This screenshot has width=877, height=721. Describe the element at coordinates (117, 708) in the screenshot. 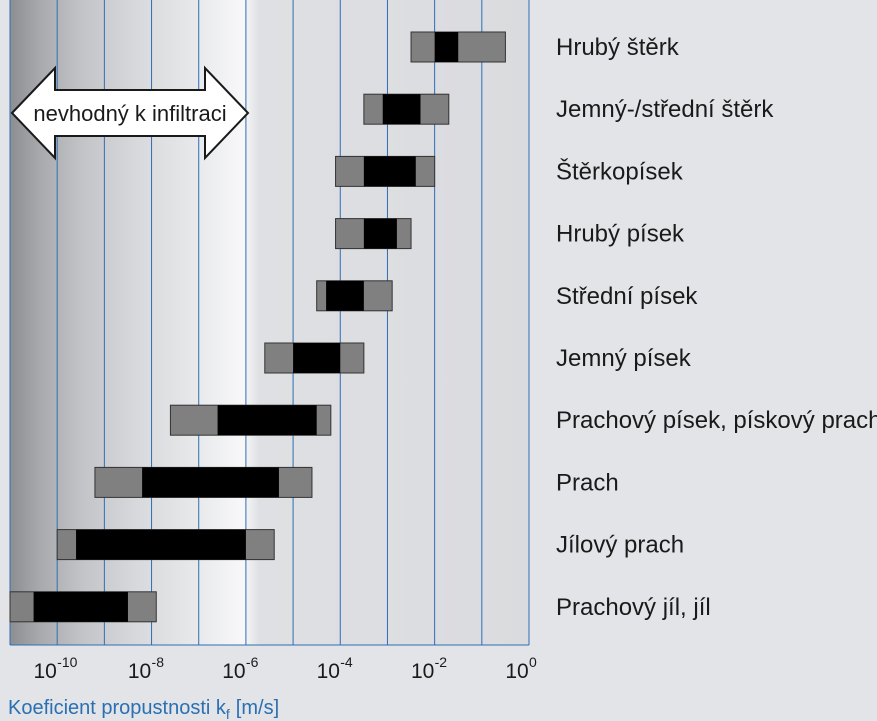

I see `x-axis-title-main: Koeficient propustnosti k` at that location.